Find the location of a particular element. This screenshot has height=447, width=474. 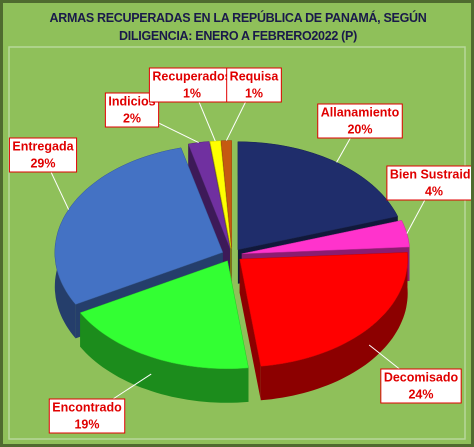

label-category: Entregada is located at coordinates (43, 146).